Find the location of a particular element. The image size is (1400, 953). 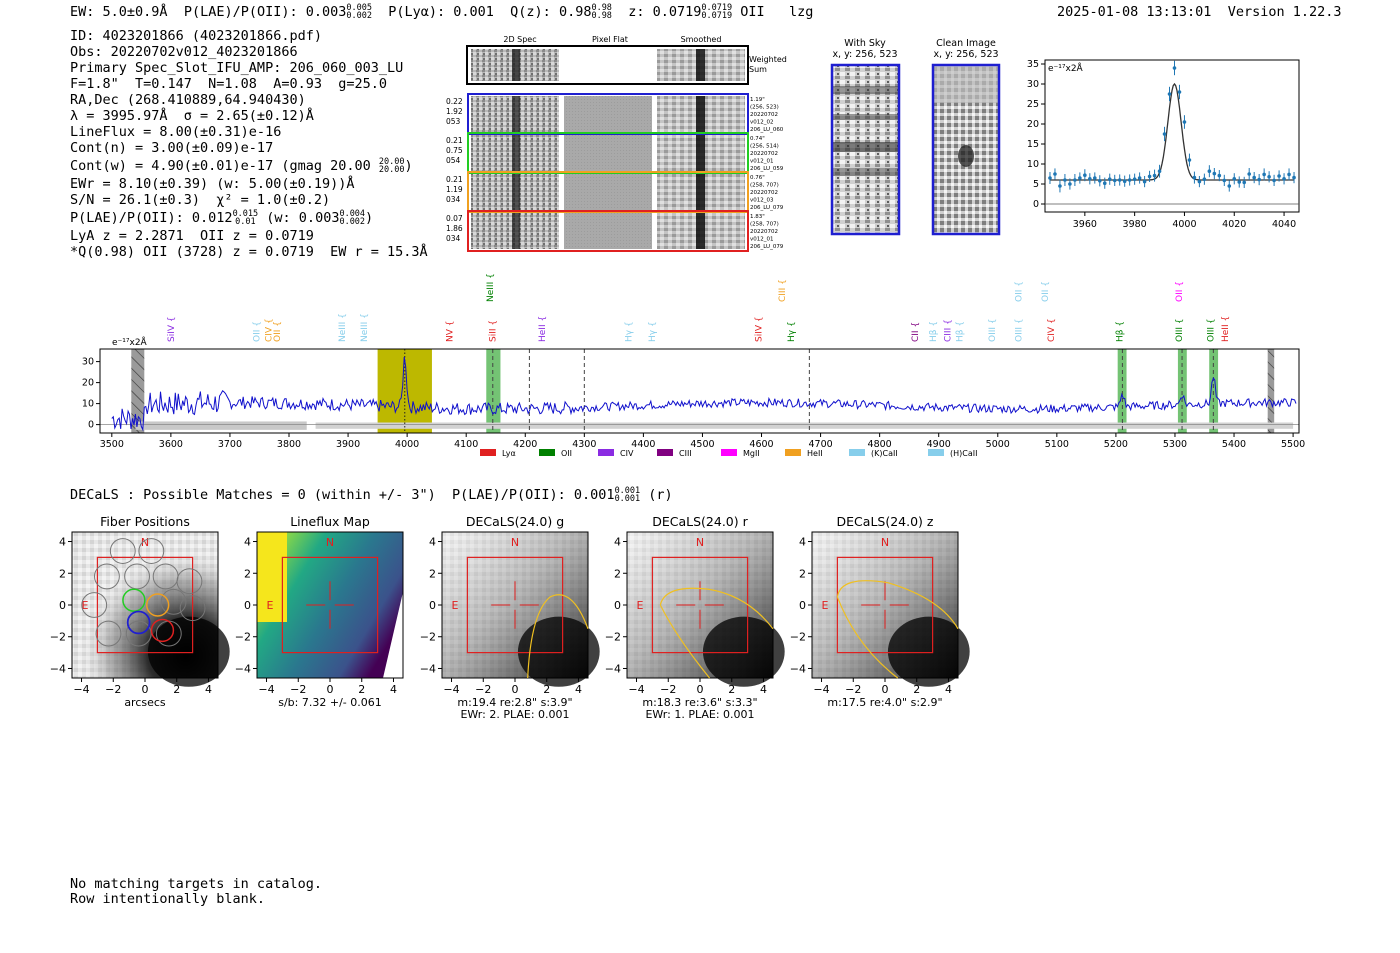

spectrum-line-label: NV { is located at coordinates (451, 331).